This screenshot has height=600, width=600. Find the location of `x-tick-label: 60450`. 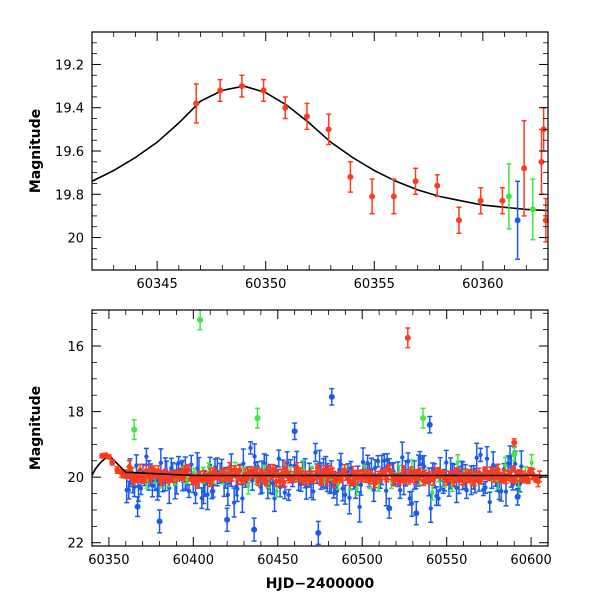

x-tick-label: 60450 is located at coordinates (277, 560).